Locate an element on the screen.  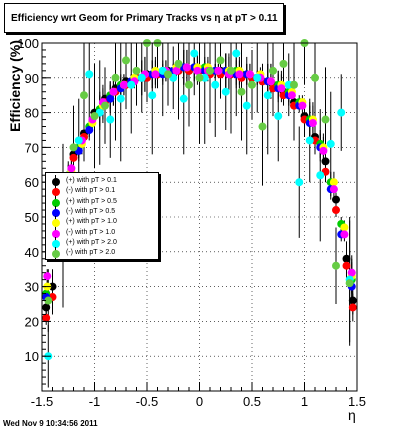
x-tick-label: 0 is located at coordinates (199, 401).